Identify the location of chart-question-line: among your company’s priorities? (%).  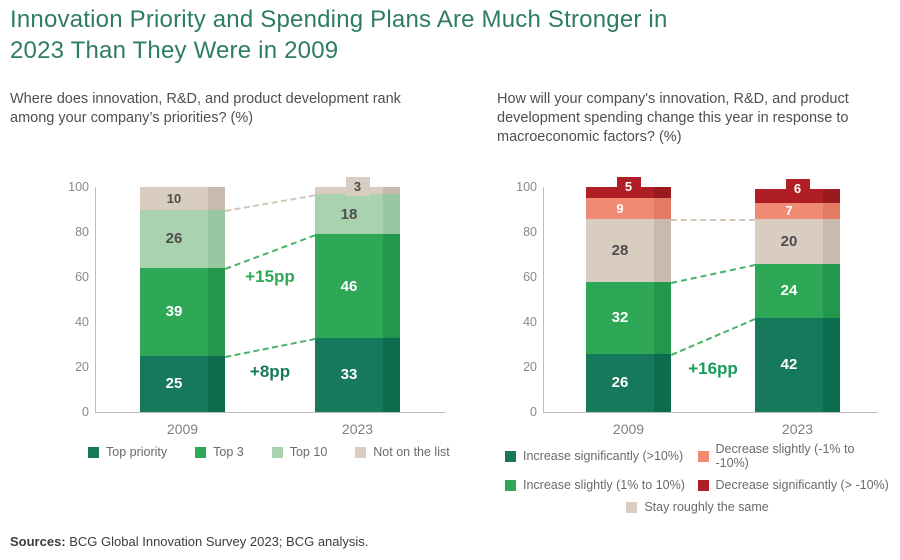
(132, 118).